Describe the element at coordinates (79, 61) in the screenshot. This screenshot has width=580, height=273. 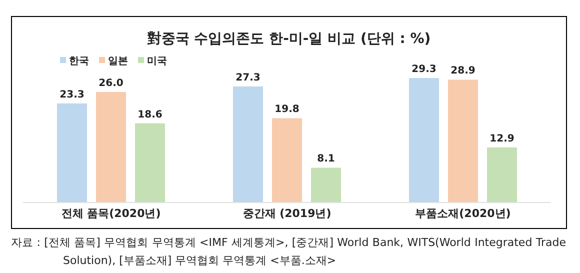
I see `legend-label: 한국` at that location.